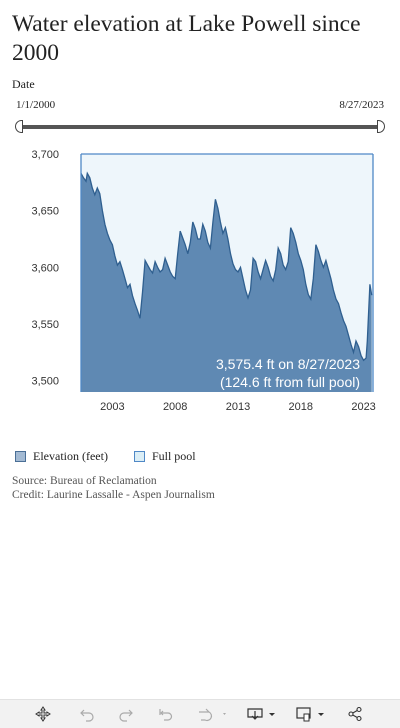 This screenshot has height=728, width=400. Describe the element at coordinates (43, 714) in the screenshot. I see `move-icon` at that location.